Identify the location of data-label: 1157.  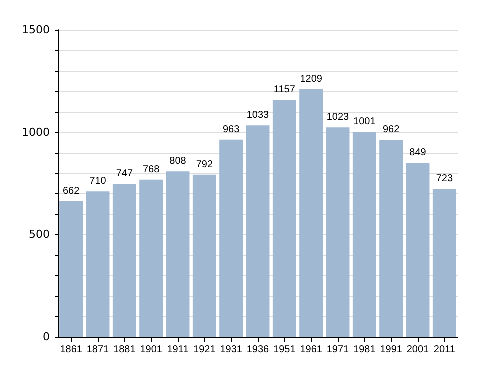
(285, 90).